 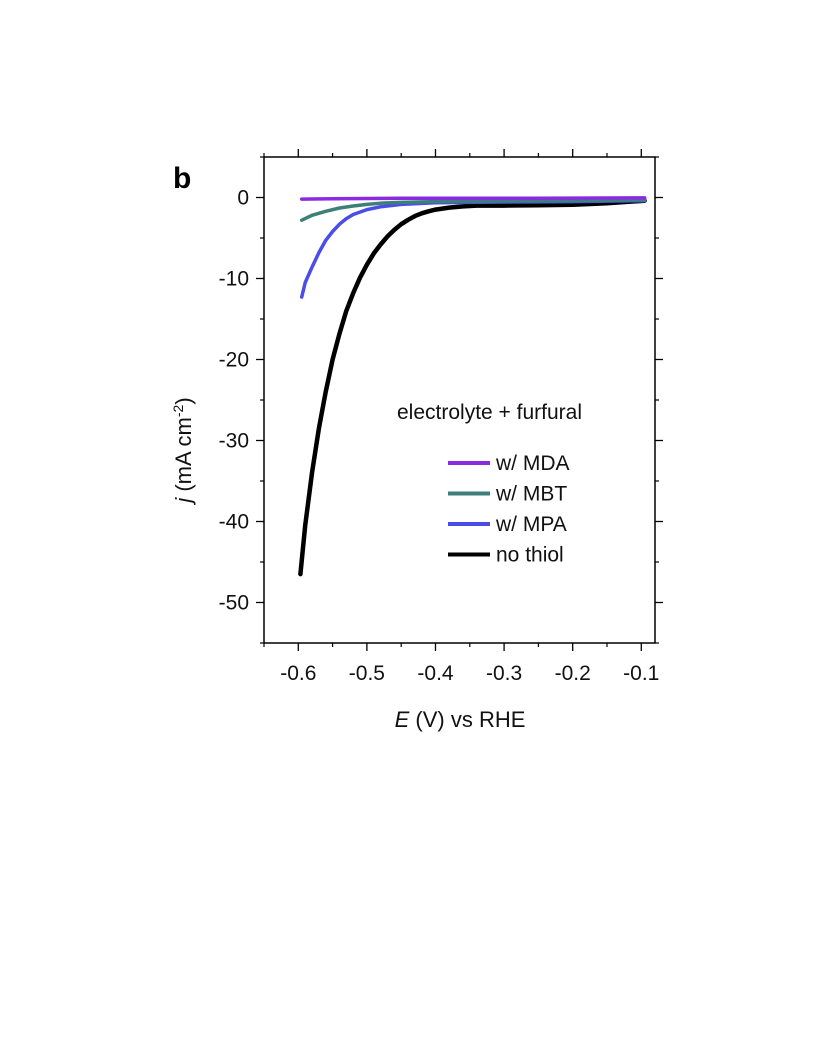 What do you see at coordinates (182, 178) in the screenshot?
I see `panel-label: b` at bounding box center [182, 178].